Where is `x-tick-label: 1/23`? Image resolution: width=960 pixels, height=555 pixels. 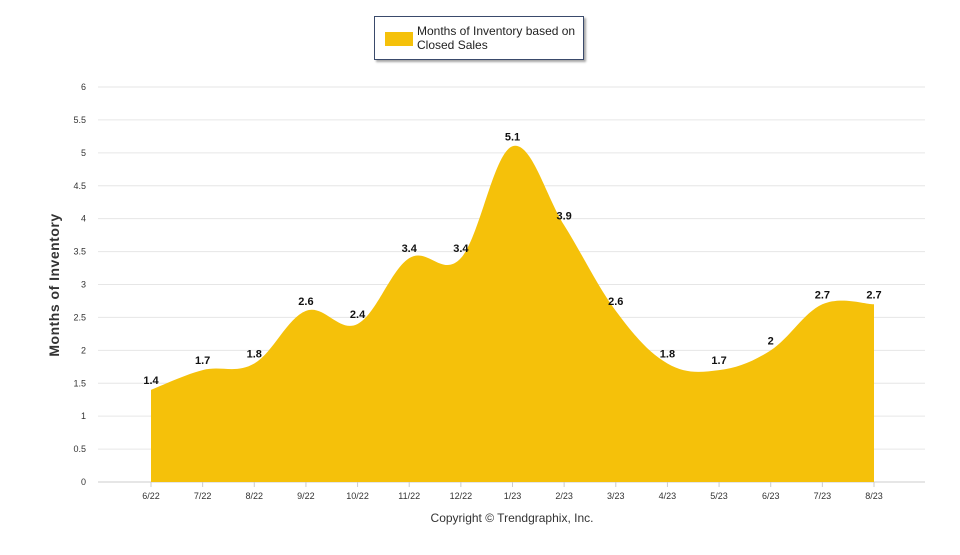 x-tick-label: 1/23 is located at coordinates (513, 496).